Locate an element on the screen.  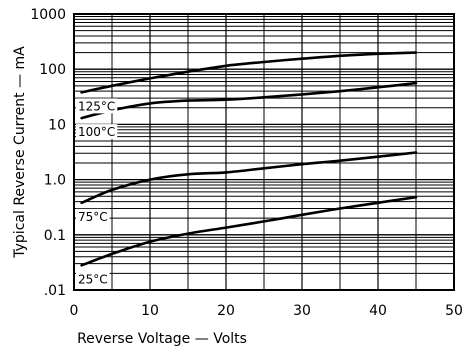
y-tick-label: 10 is located at coordinates (57, 125).